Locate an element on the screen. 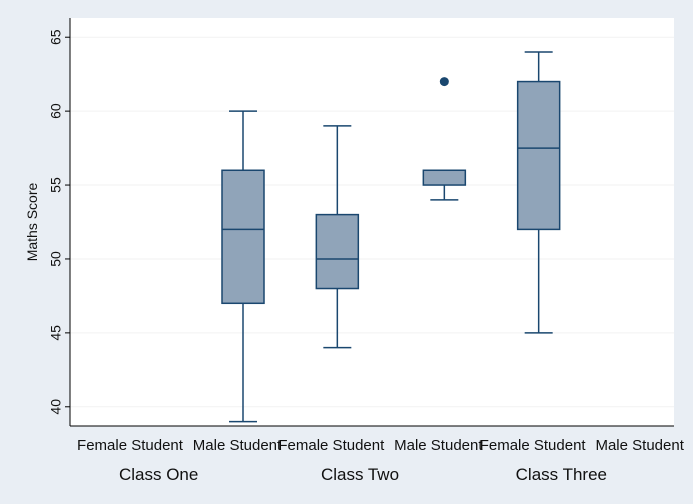  y-tick-label: 55 is located at coordinates (56, 185).